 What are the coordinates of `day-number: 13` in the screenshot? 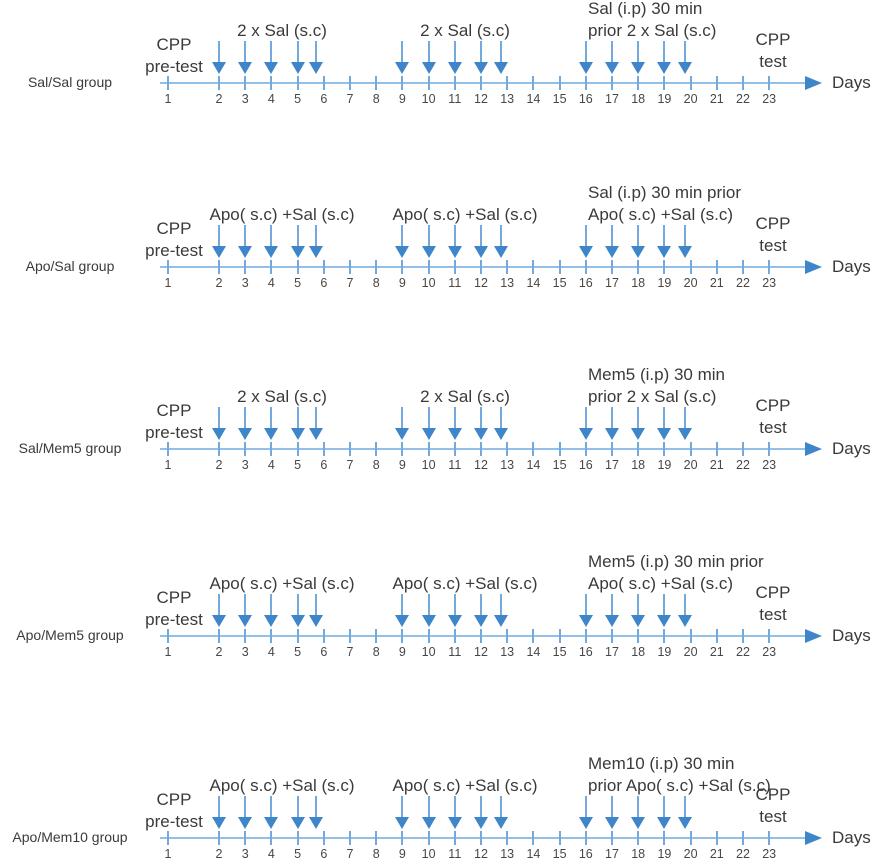 It's located at (507, 854).